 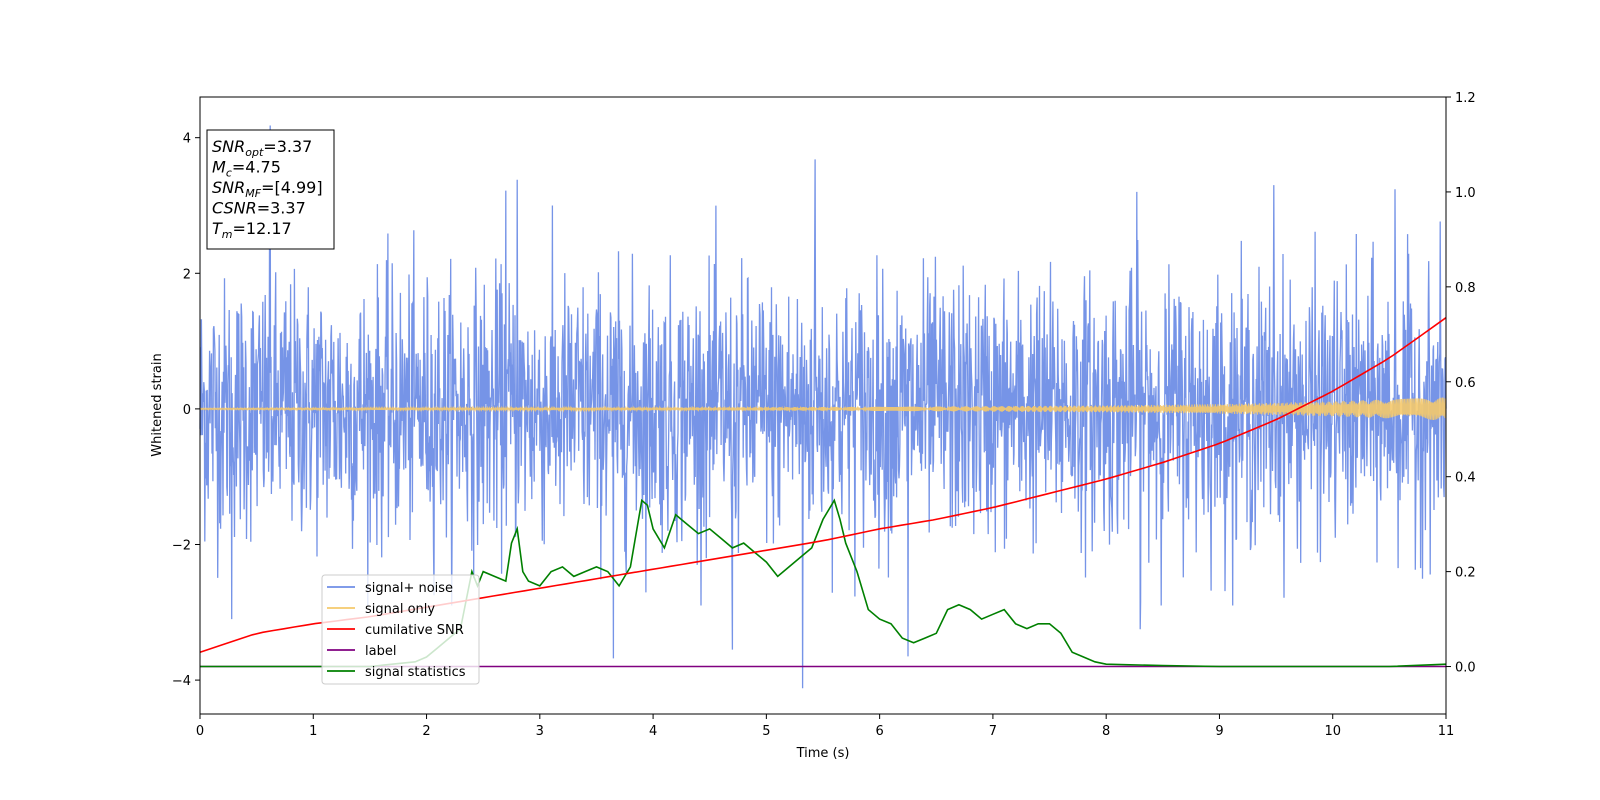 I want to click on x-tick-label: 2, so click(x=426, y=731).